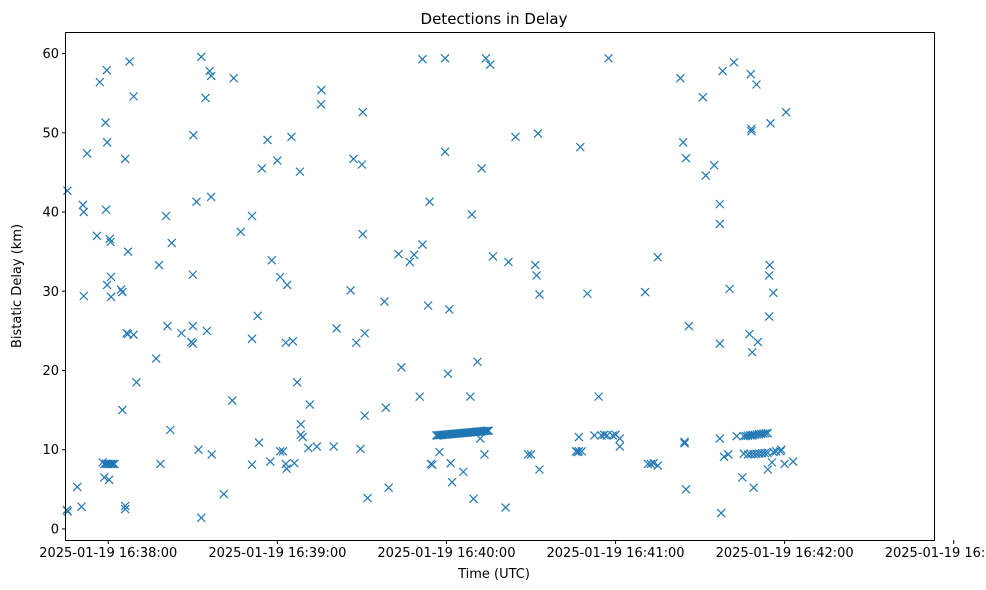  What do you see at coordinates (55, 529) in the screenshot?
I see `y-tick-label: 0` at bounding box center [55, 529].